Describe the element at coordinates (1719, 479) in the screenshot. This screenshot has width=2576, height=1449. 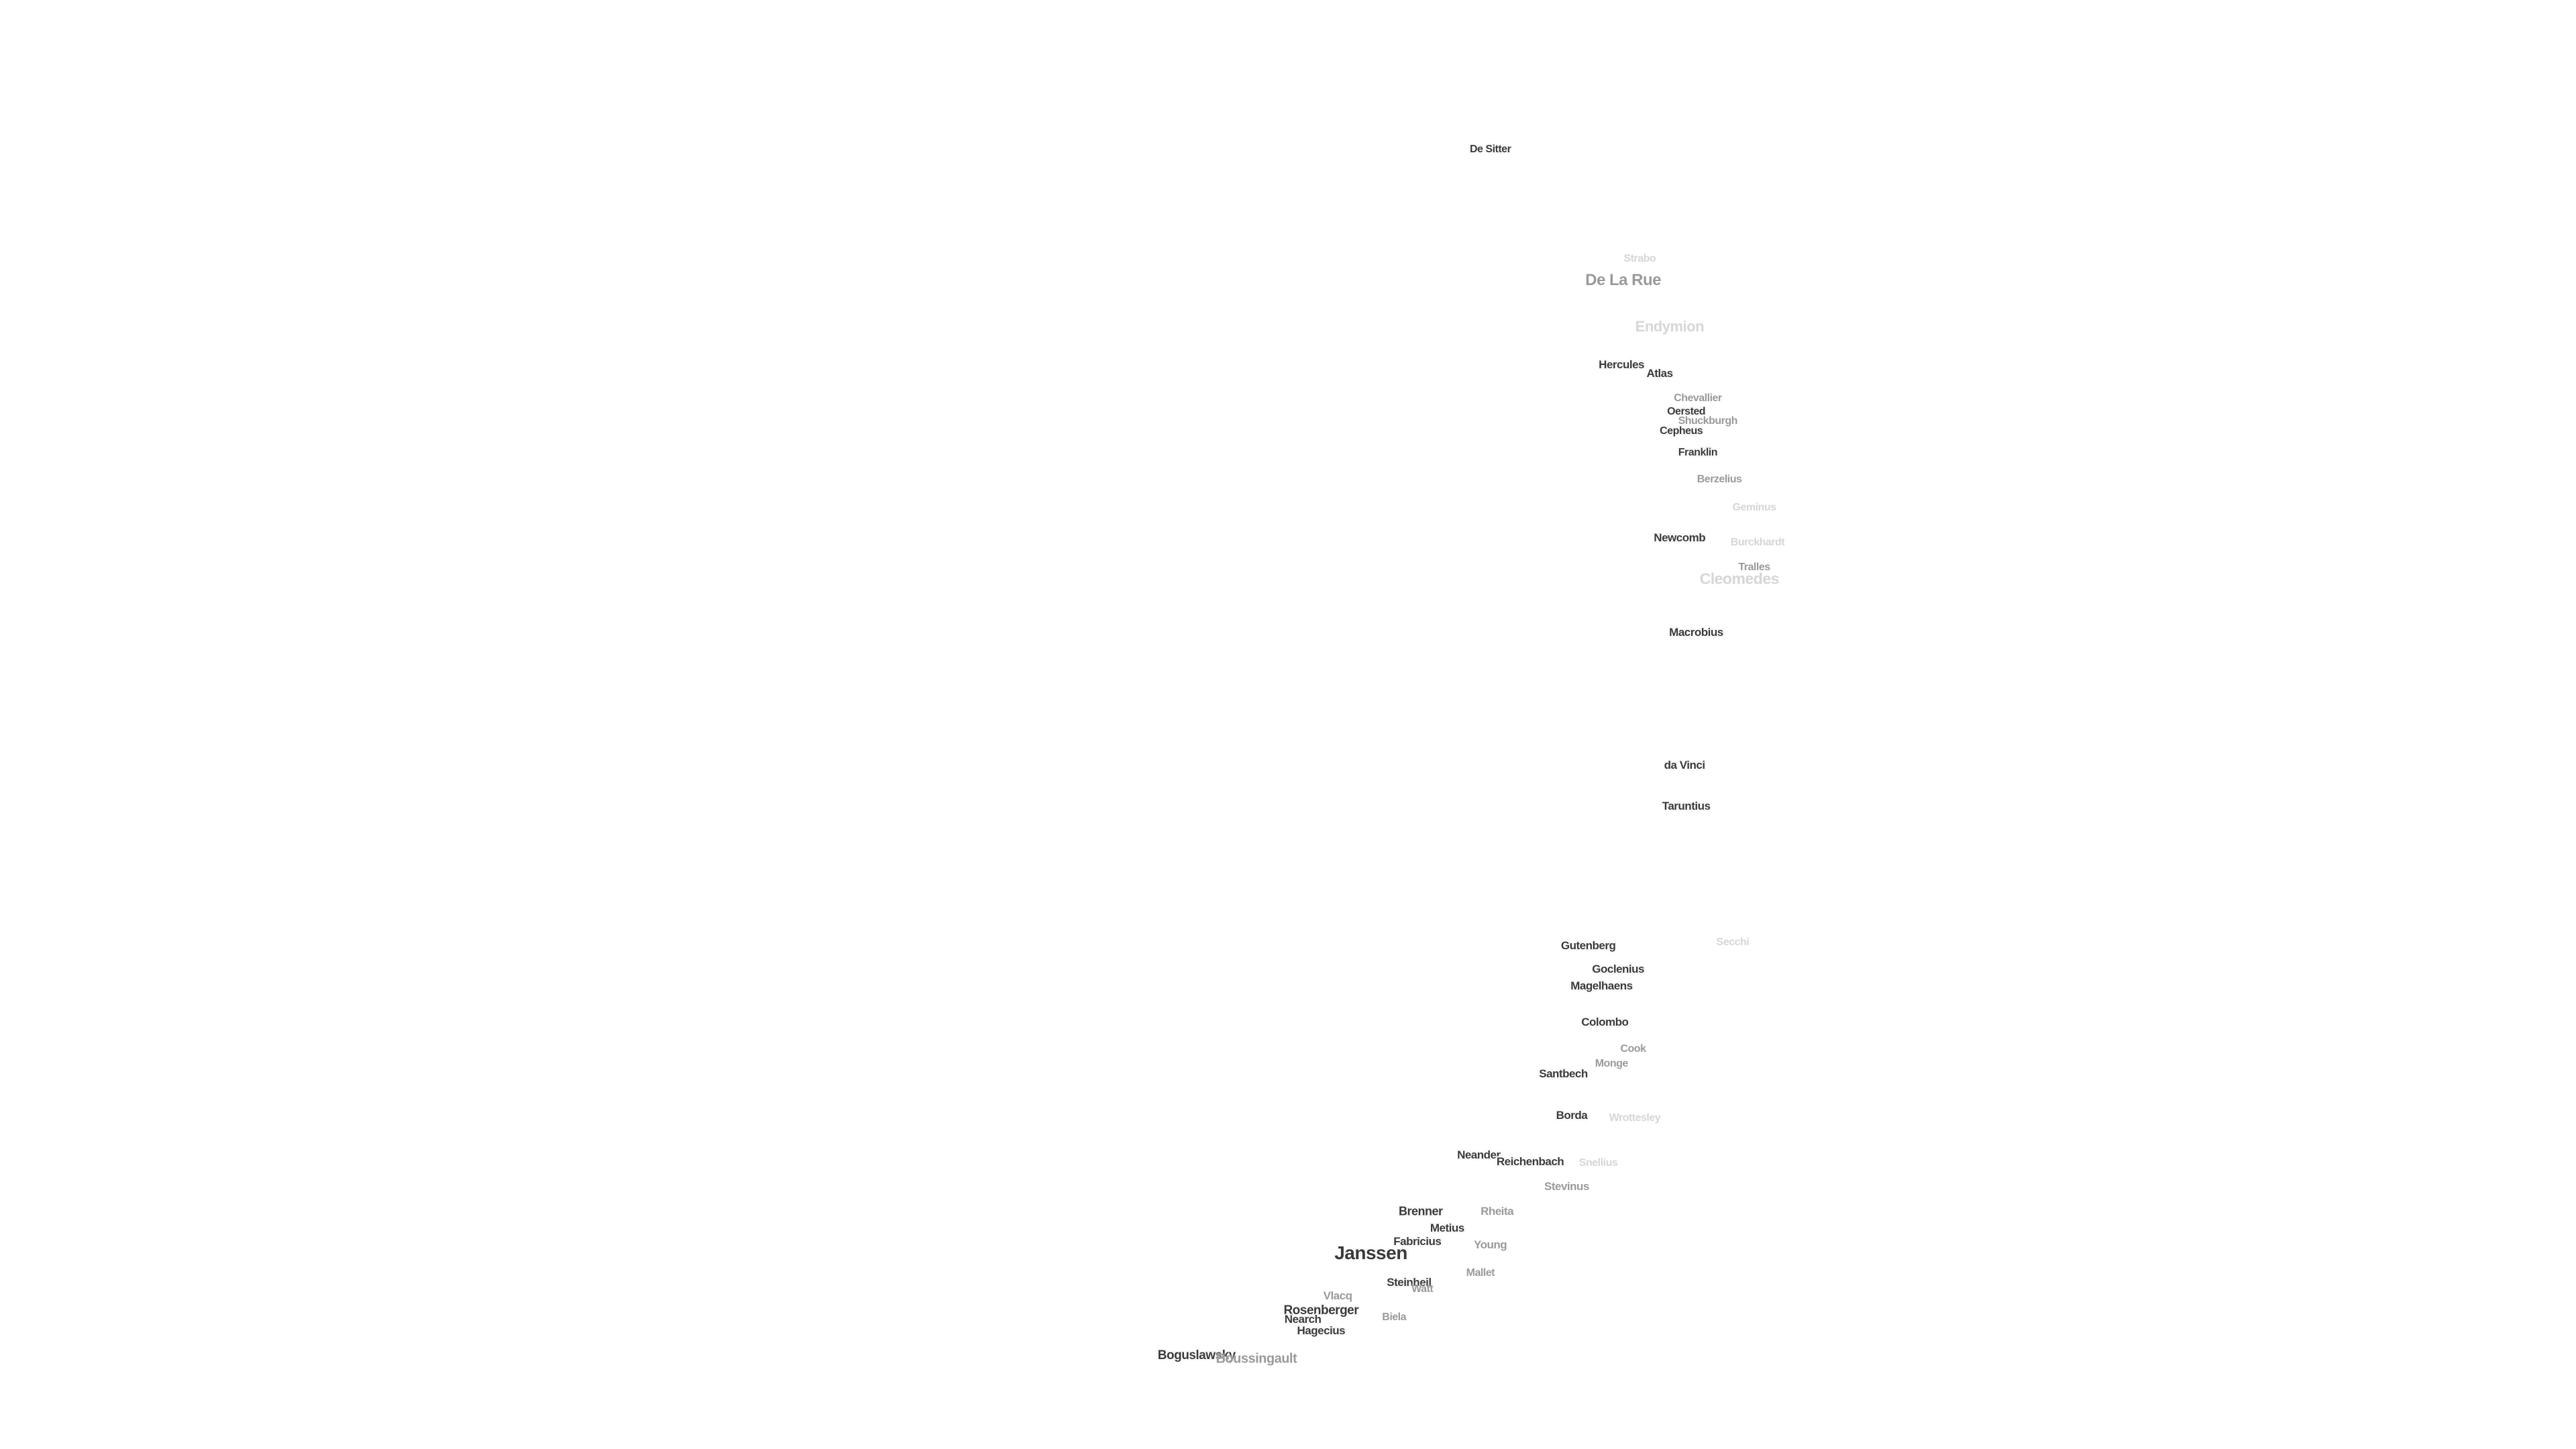
I see `crater-label: Berzelius` at that location.